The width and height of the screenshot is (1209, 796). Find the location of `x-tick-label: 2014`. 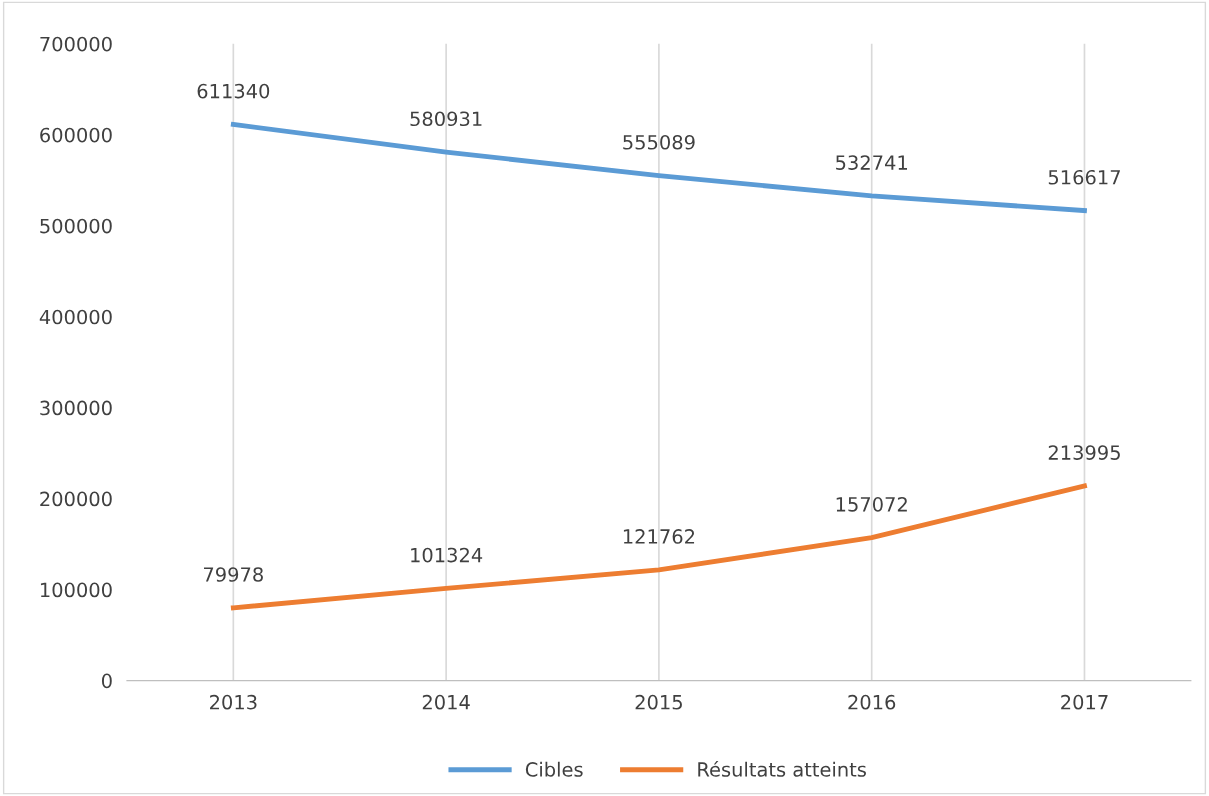

x-tick-label: 2014 is located at coordinates (446, 702).